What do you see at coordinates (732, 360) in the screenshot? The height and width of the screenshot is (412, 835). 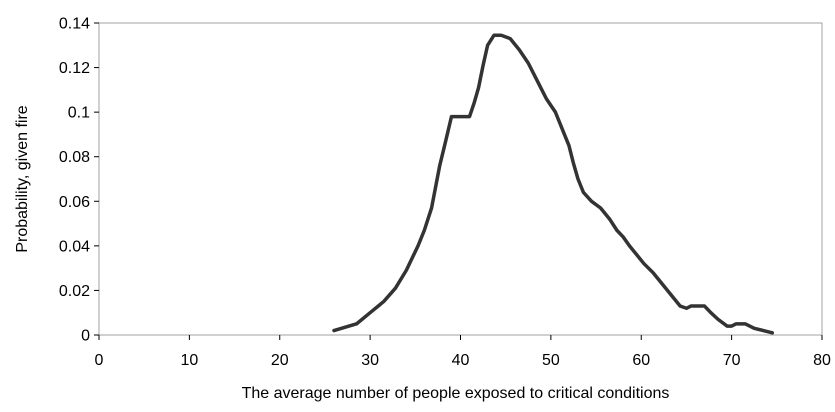 I see `x-tick-label: 70` at bounding box center [732, 360].